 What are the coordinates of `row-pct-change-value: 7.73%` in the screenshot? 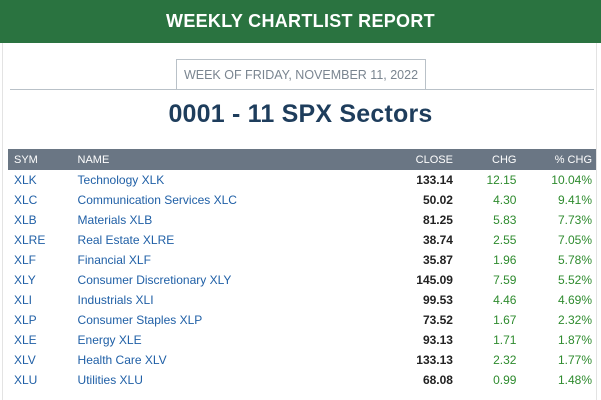 It's located at (574, 220).